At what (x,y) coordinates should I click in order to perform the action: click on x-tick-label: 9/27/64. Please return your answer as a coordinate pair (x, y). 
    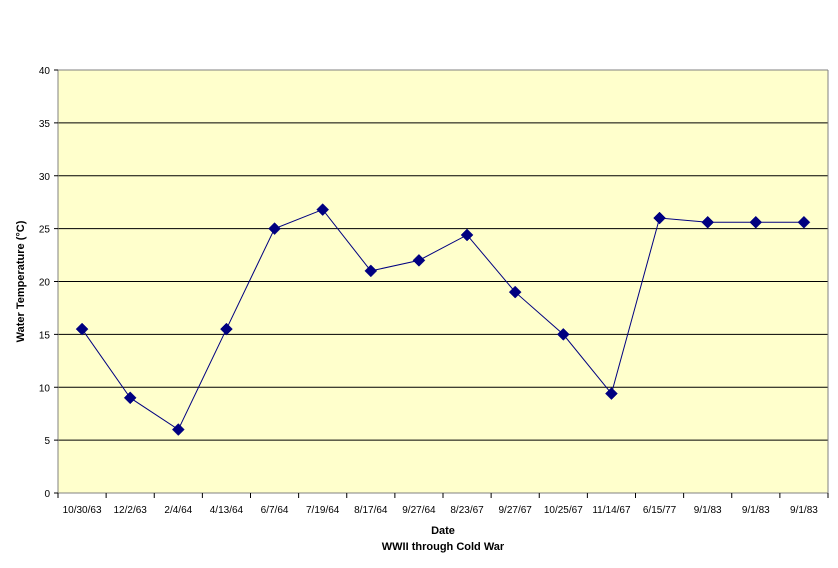
    Looking at the image, I should click on (419, 510).